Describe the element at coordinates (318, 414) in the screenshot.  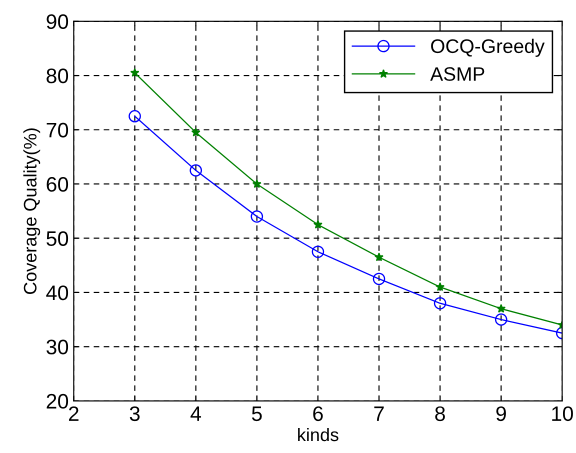
I see `x-tick-label: 6` at that location.